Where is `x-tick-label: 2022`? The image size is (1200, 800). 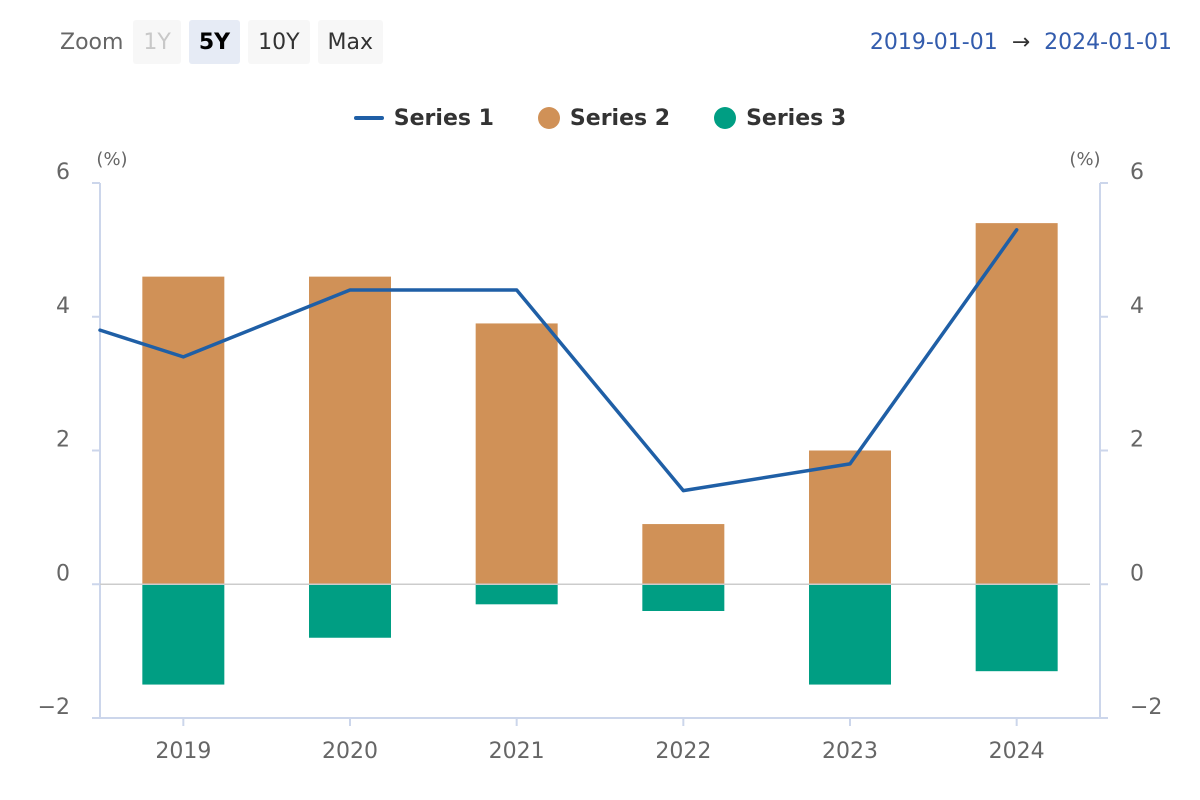
x-tick-label: 2022 is located at coordinates (683, 751).